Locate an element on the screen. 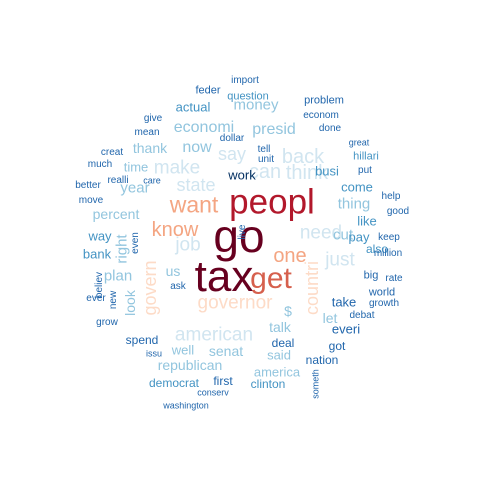 The width and height of the screenshot is (480, 480). cloud-word: say is located at coordinates (232, 154).